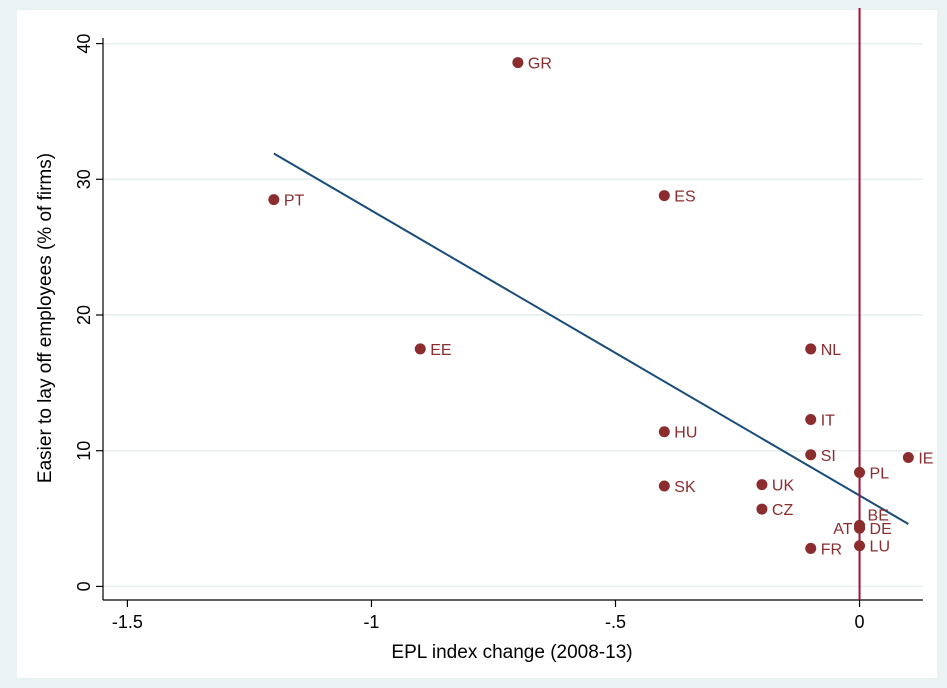  I want to click on point-fr, so click(811, 548).